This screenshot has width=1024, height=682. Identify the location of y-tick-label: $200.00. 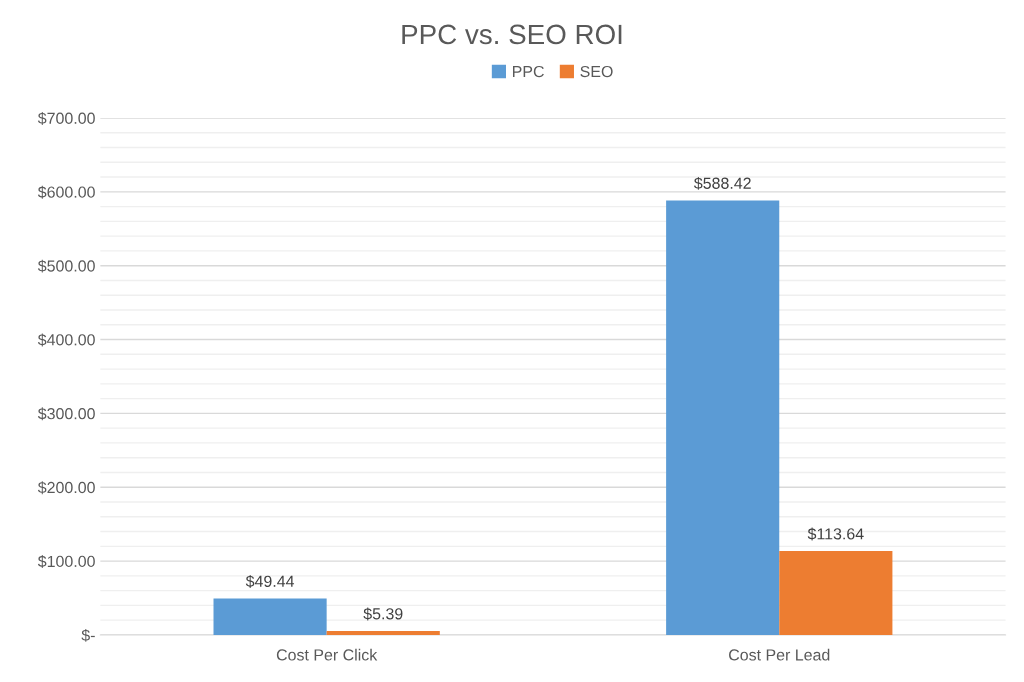
(66, 488).